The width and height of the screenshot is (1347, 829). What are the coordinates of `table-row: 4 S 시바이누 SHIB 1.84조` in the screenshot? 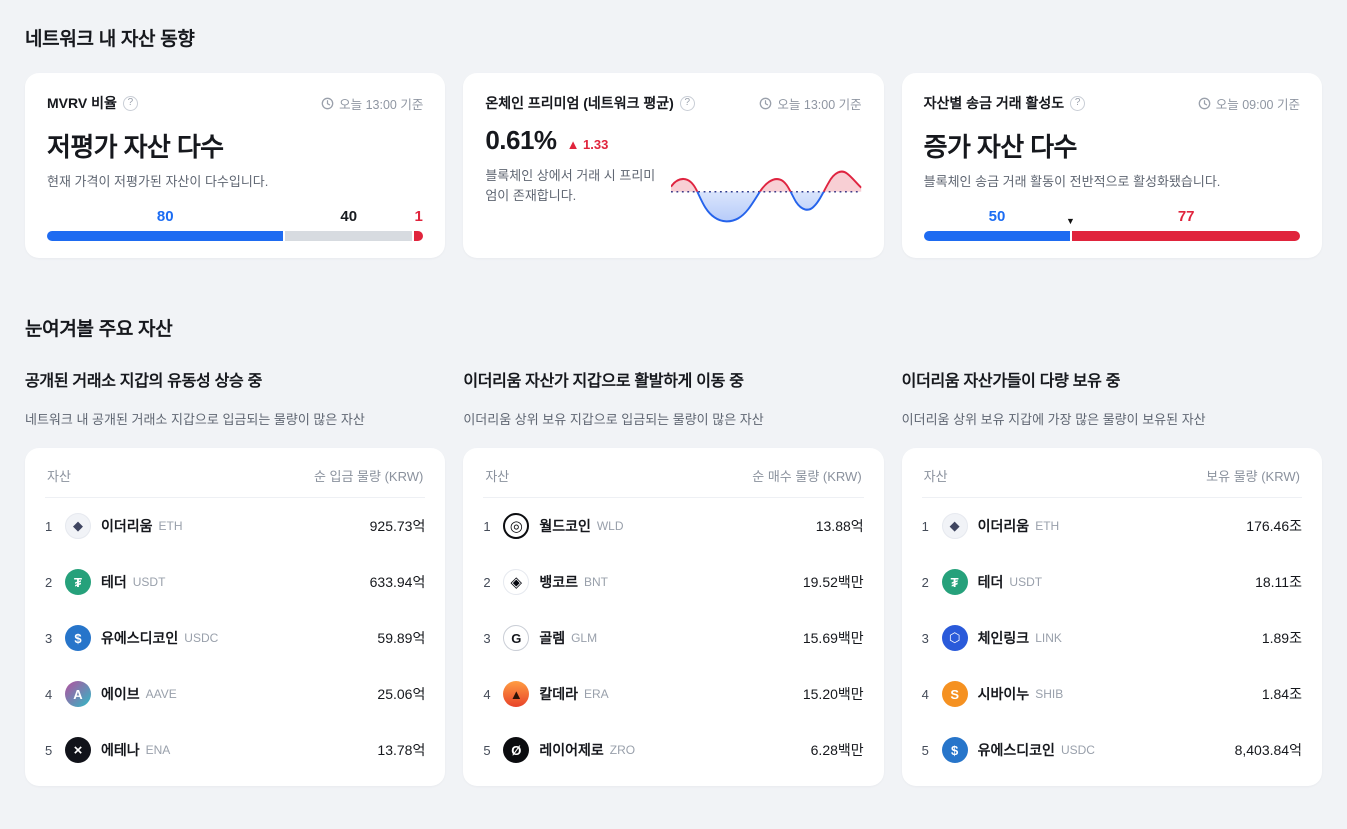 It's located at (1112, 694).